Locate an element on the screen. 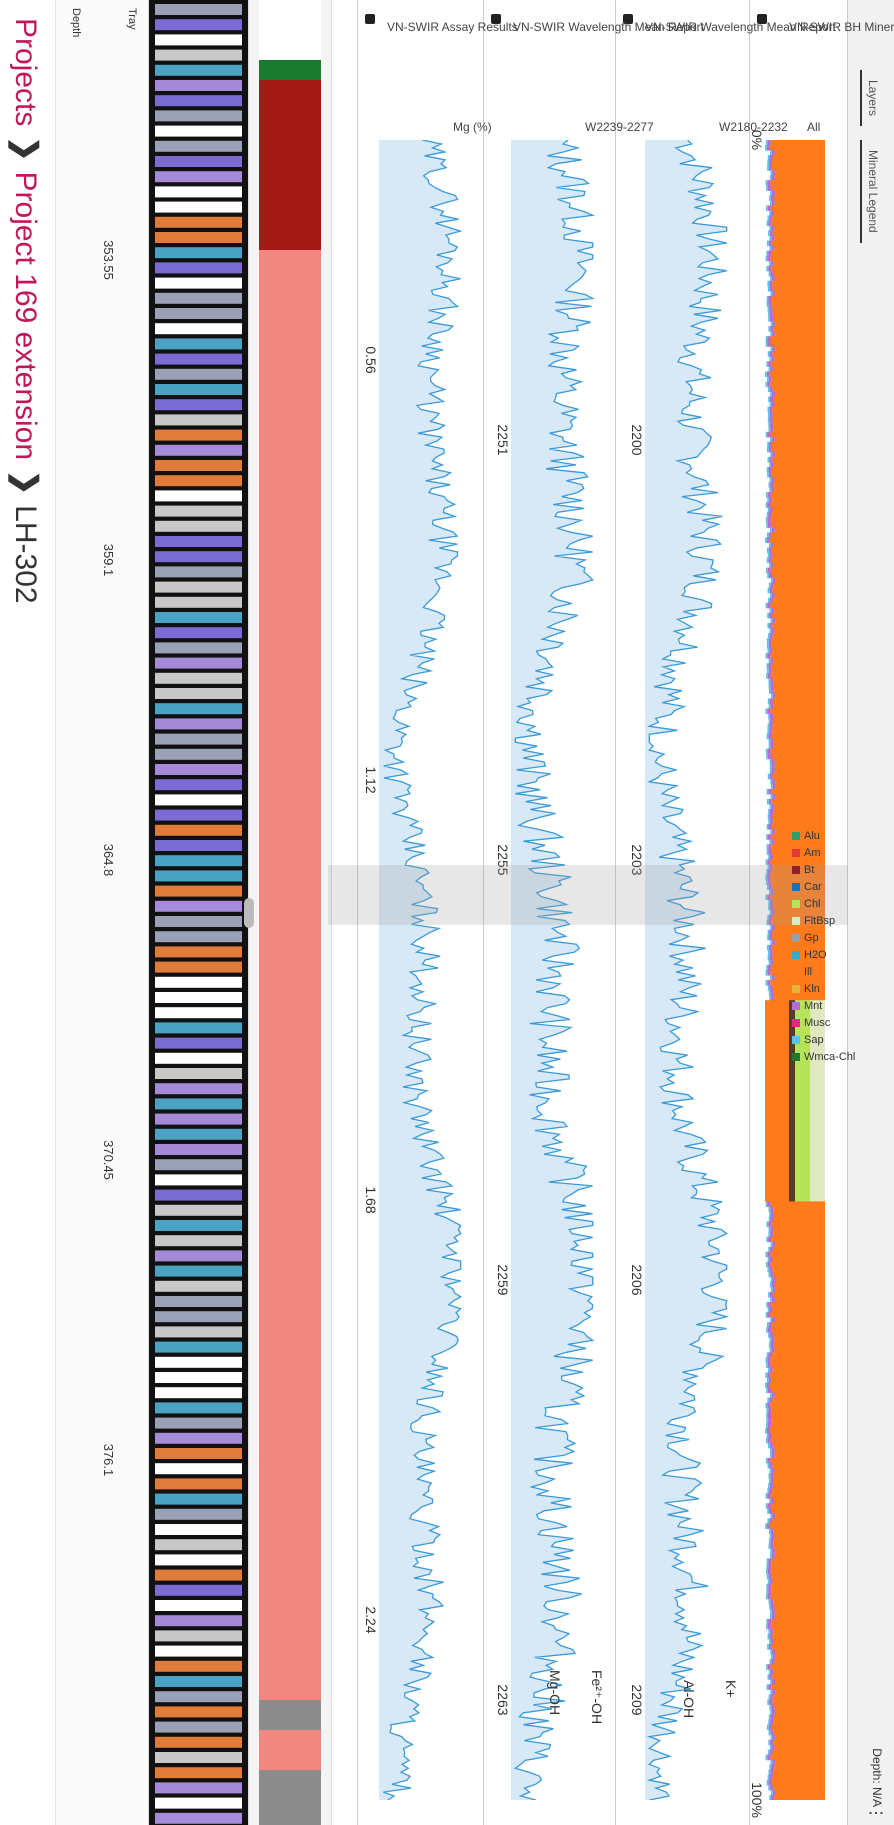  core-tray-canvas is located at coordinates (198, 912).